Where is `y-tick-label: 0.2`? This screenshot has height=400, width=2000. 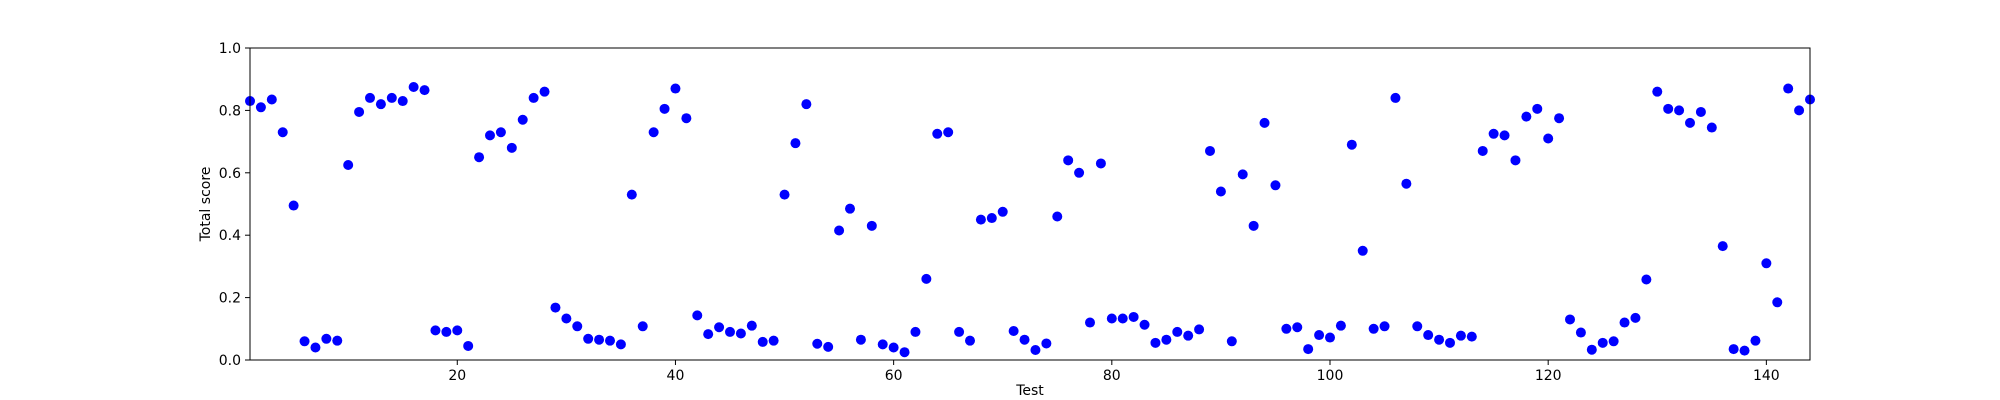 y-tick-label: 0.2 is located at coordinates (230, 299).